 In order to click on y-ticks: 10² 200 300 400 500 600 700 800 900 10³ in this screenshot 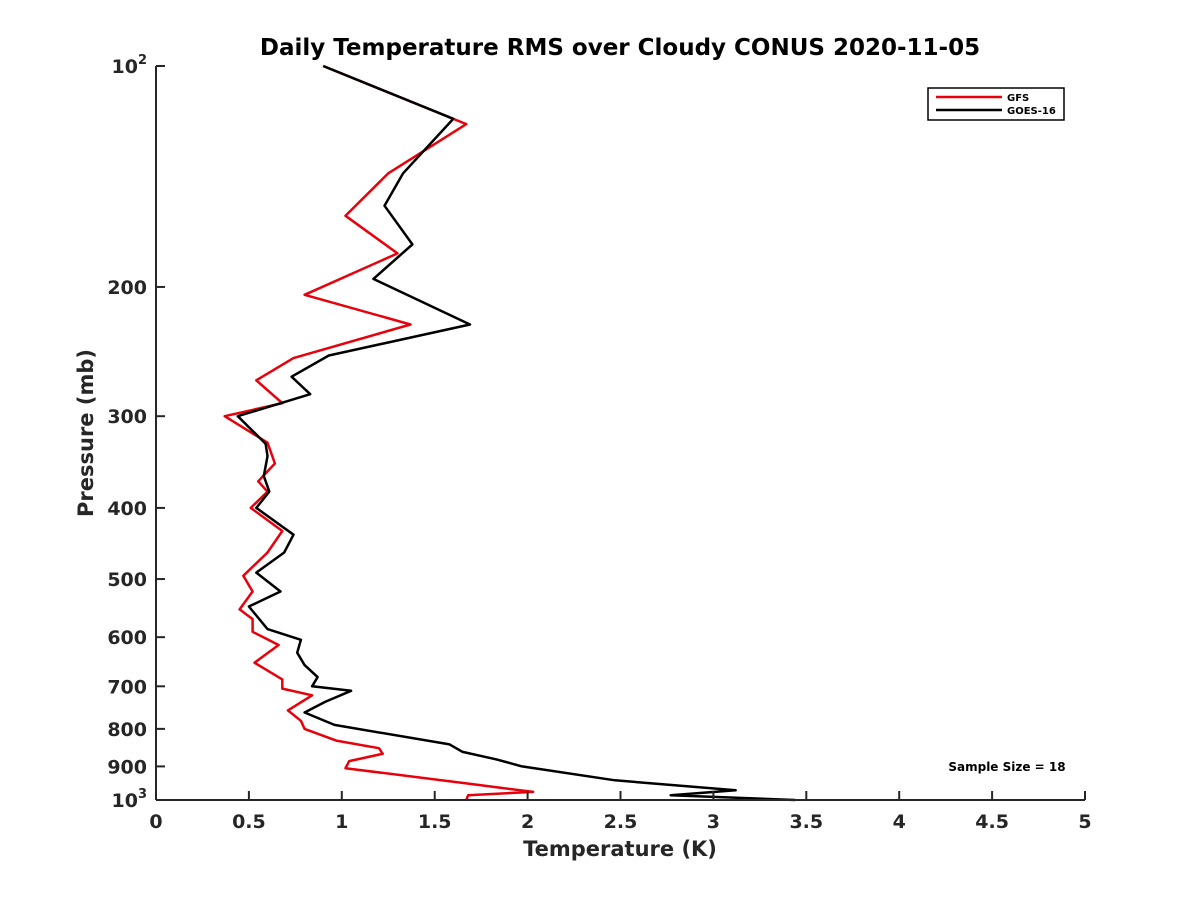, I will do `click(136, 432)`.